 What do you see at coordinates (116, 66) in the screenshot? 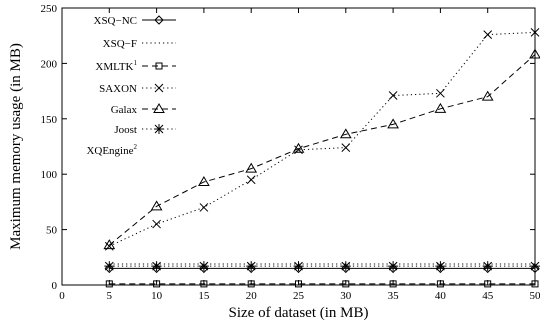
I see `legend-label: XMLTK1` at bounding box center [116, 66].